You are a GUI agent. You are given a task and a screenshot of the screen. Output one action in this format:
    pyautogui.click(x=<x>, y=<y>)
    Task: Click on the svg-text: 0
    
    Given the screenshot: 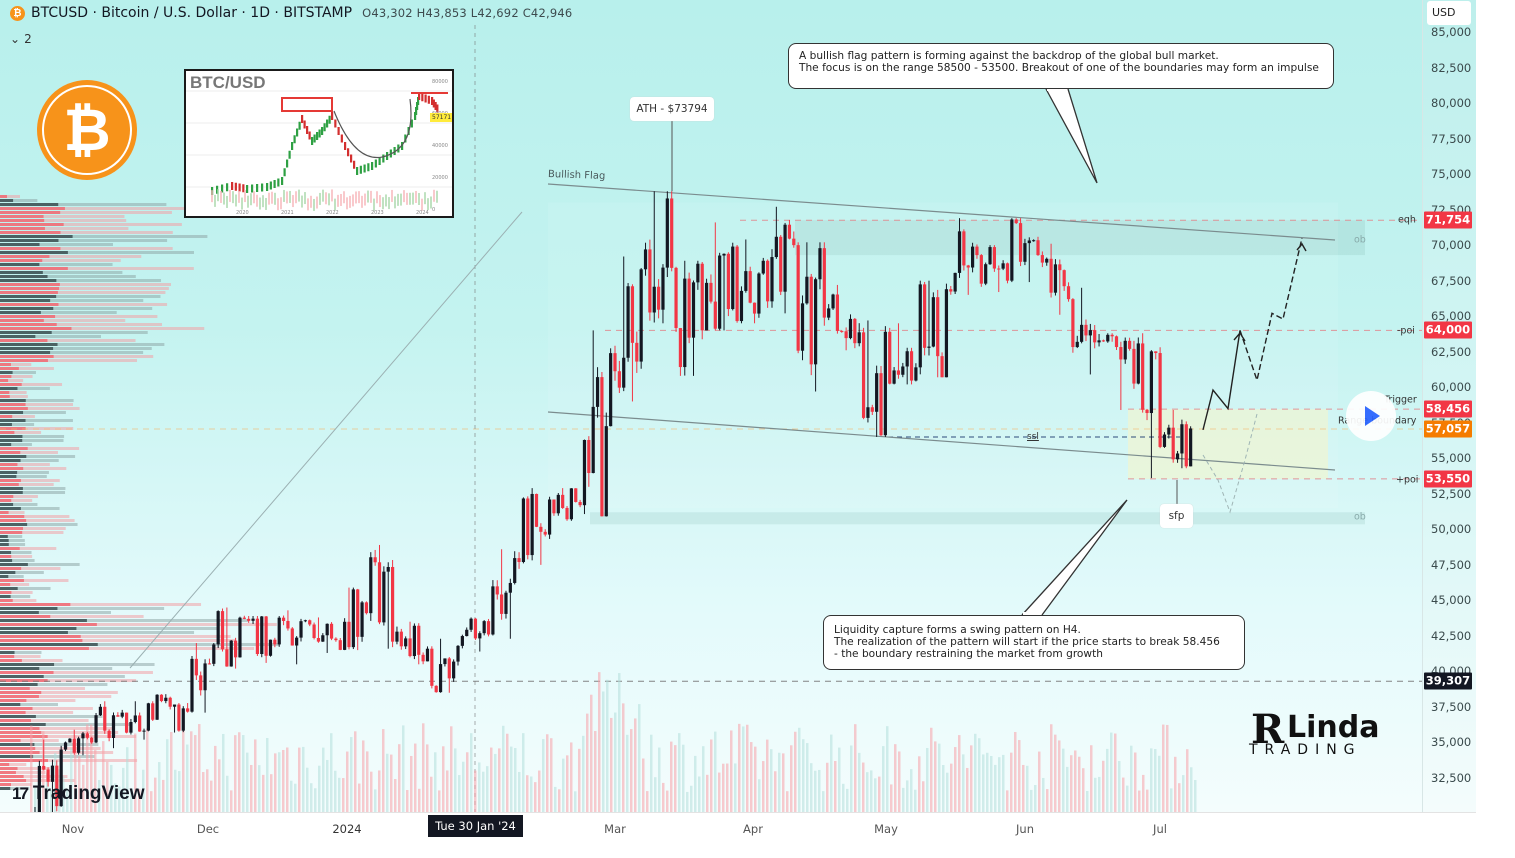 What is the action you would take?
    pyautogui.click(x=433, y=210)
    